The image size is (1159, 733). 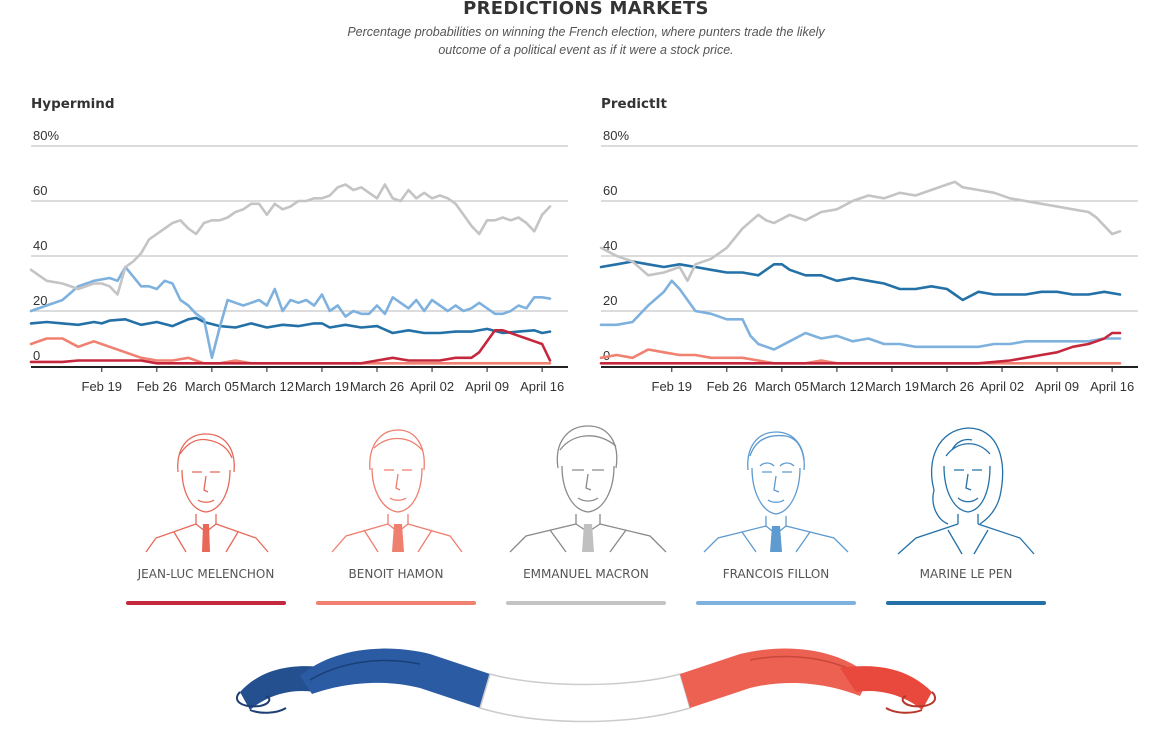 What do you see at coordinates (782, 386) in the screenshot?
I see `predictit-x-tick-label: March 05` at bounding box center [782, 386].